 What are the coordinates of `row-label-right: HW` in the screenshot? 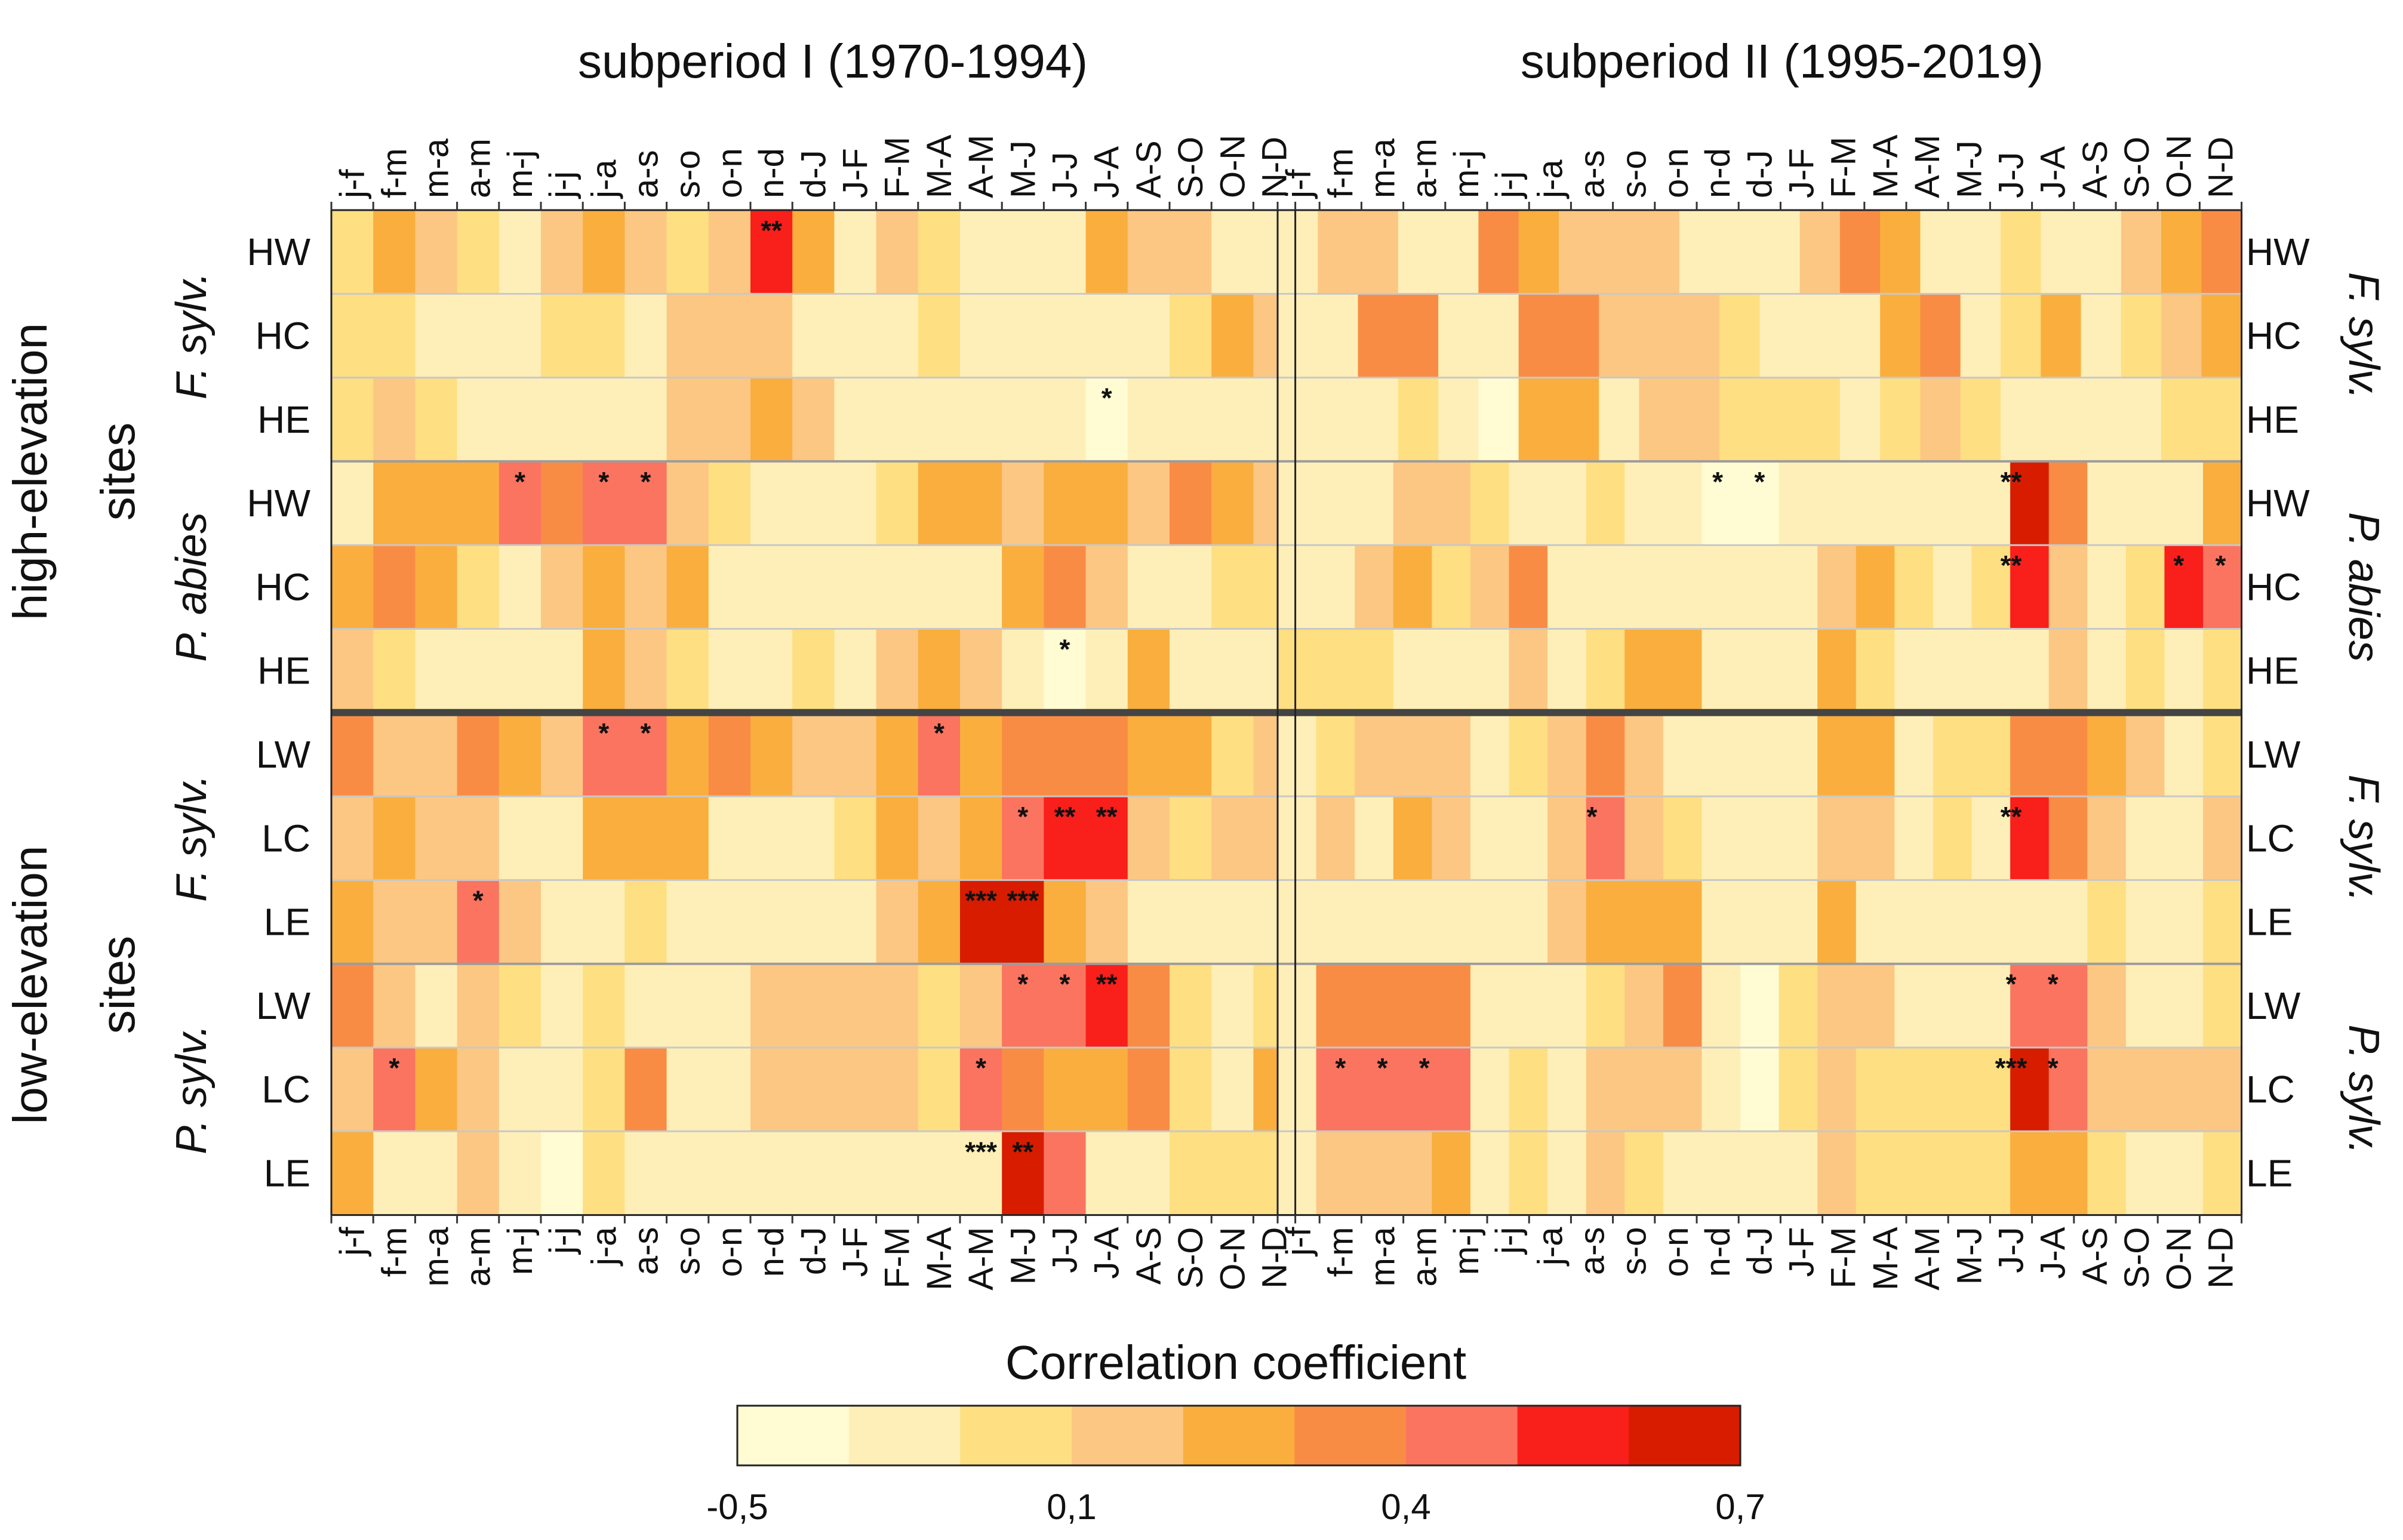 It's located at (2278, 251).